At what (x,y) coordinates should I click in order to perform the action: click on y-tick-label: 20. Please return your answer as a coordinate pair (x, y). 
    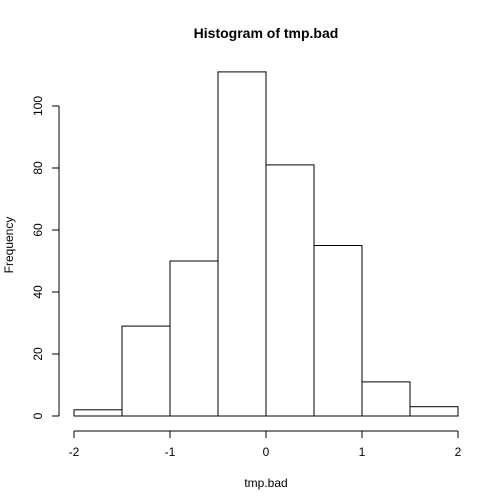
    Looking at the image, I should click on (38, 354).